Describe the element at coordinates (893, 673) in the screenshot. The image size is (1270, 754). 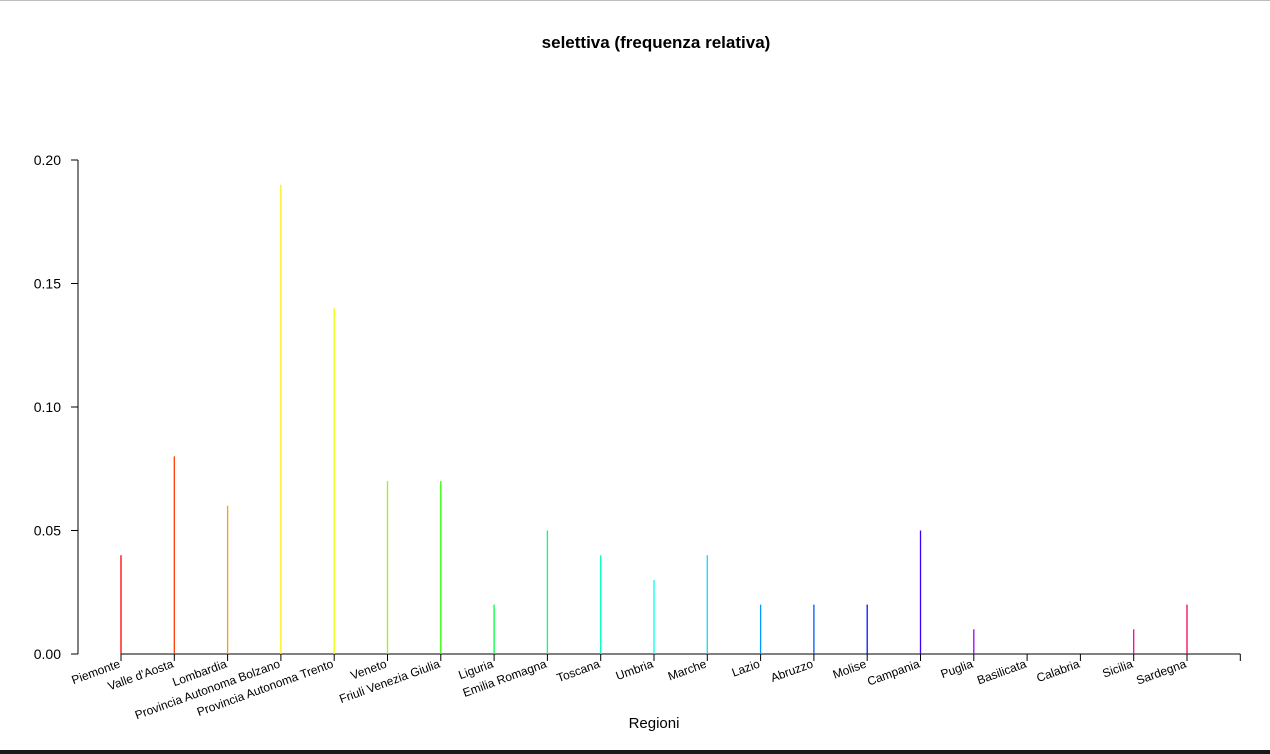
I see `x-tick-label: Campania` at that location.